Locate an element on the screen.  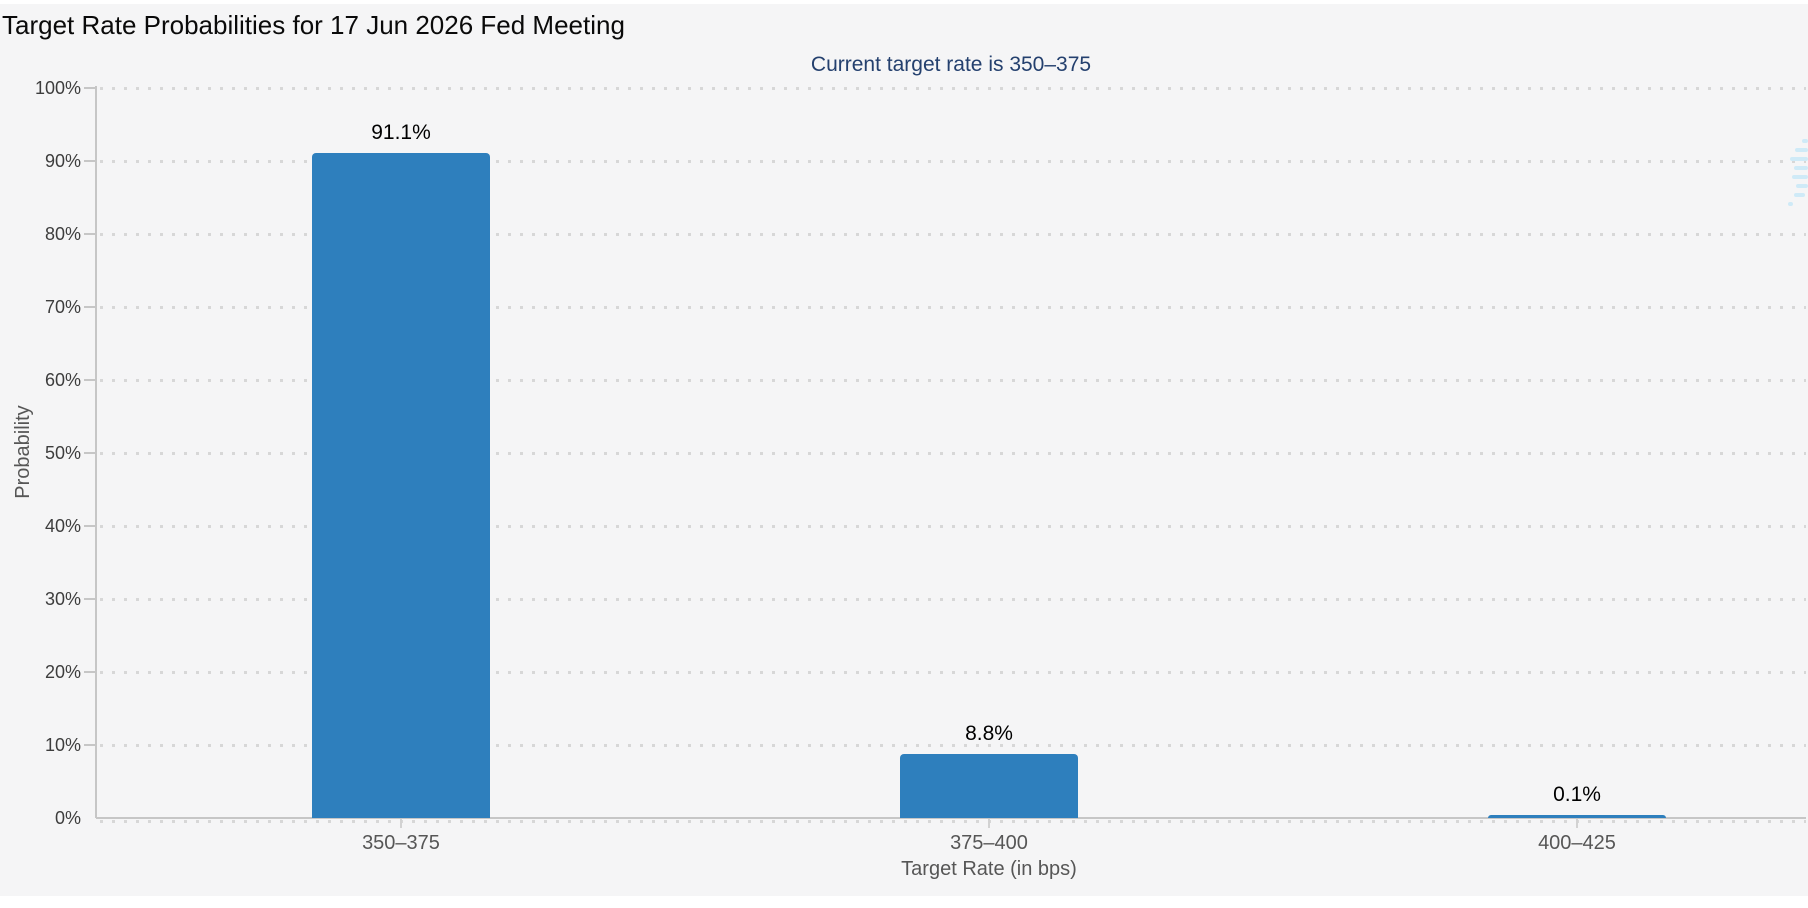
bar-value-label-375-400: 8.8% is located at coordinates (989, 733).